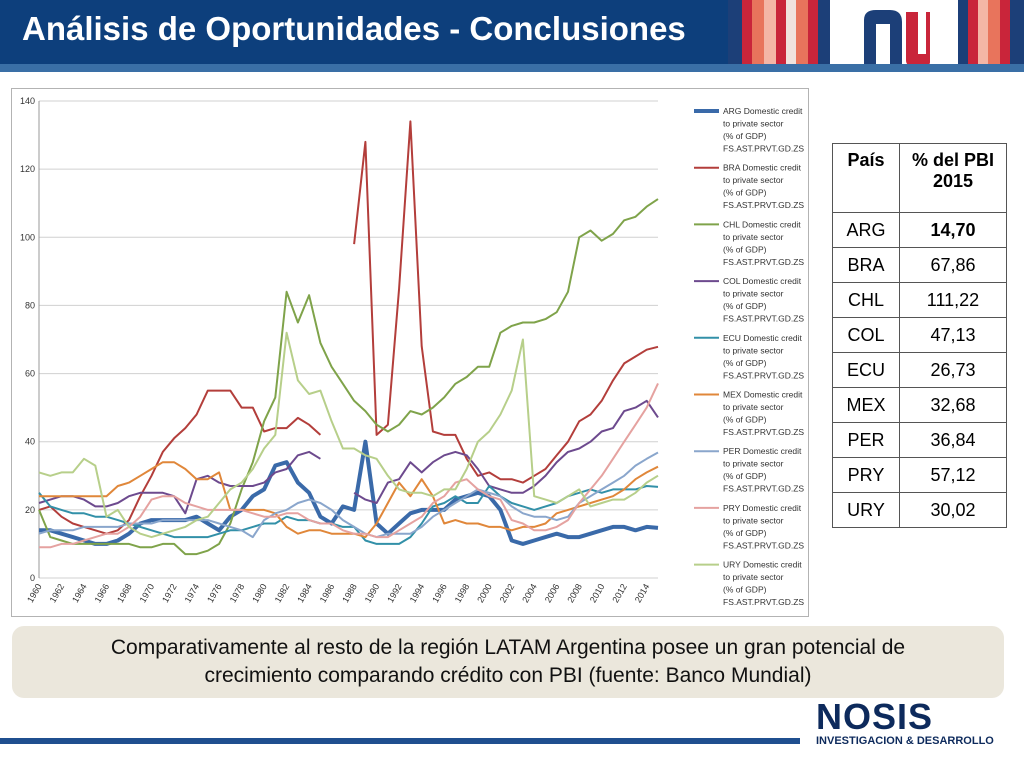 The height and width of the screenshot is (768, 1024). What do you see at coordinates (394, 593) in the screenshot?
I see `x-tick-label: 1992` at bounding box center [394, 593].